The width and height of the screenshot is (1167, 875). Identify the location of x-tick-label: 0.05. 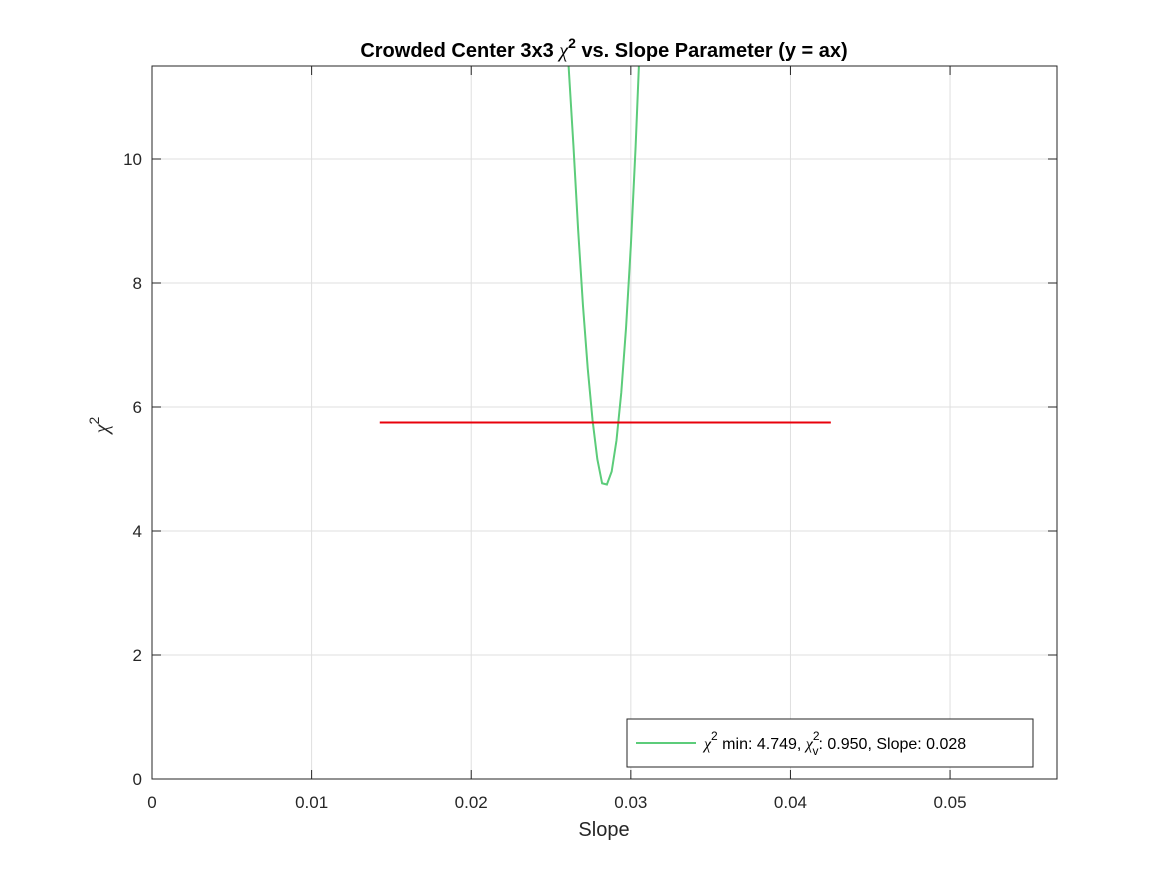
(950, 802).